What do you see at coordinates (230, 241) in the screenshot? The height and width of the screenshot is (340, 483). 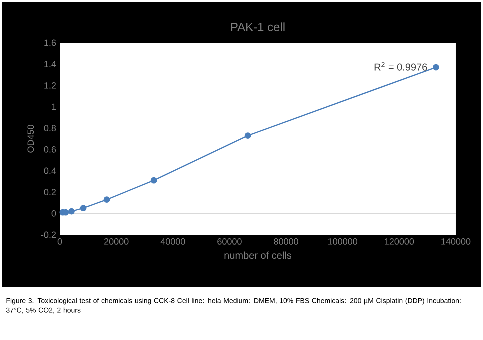 I see `x-tick-label: 60000` at bounding box center [230, 241].